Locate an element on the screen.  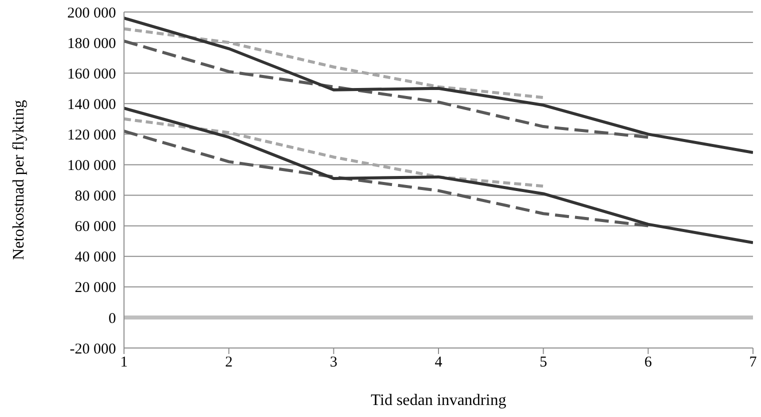
x-tick-label: 1 is located at coordinates (124, 362).